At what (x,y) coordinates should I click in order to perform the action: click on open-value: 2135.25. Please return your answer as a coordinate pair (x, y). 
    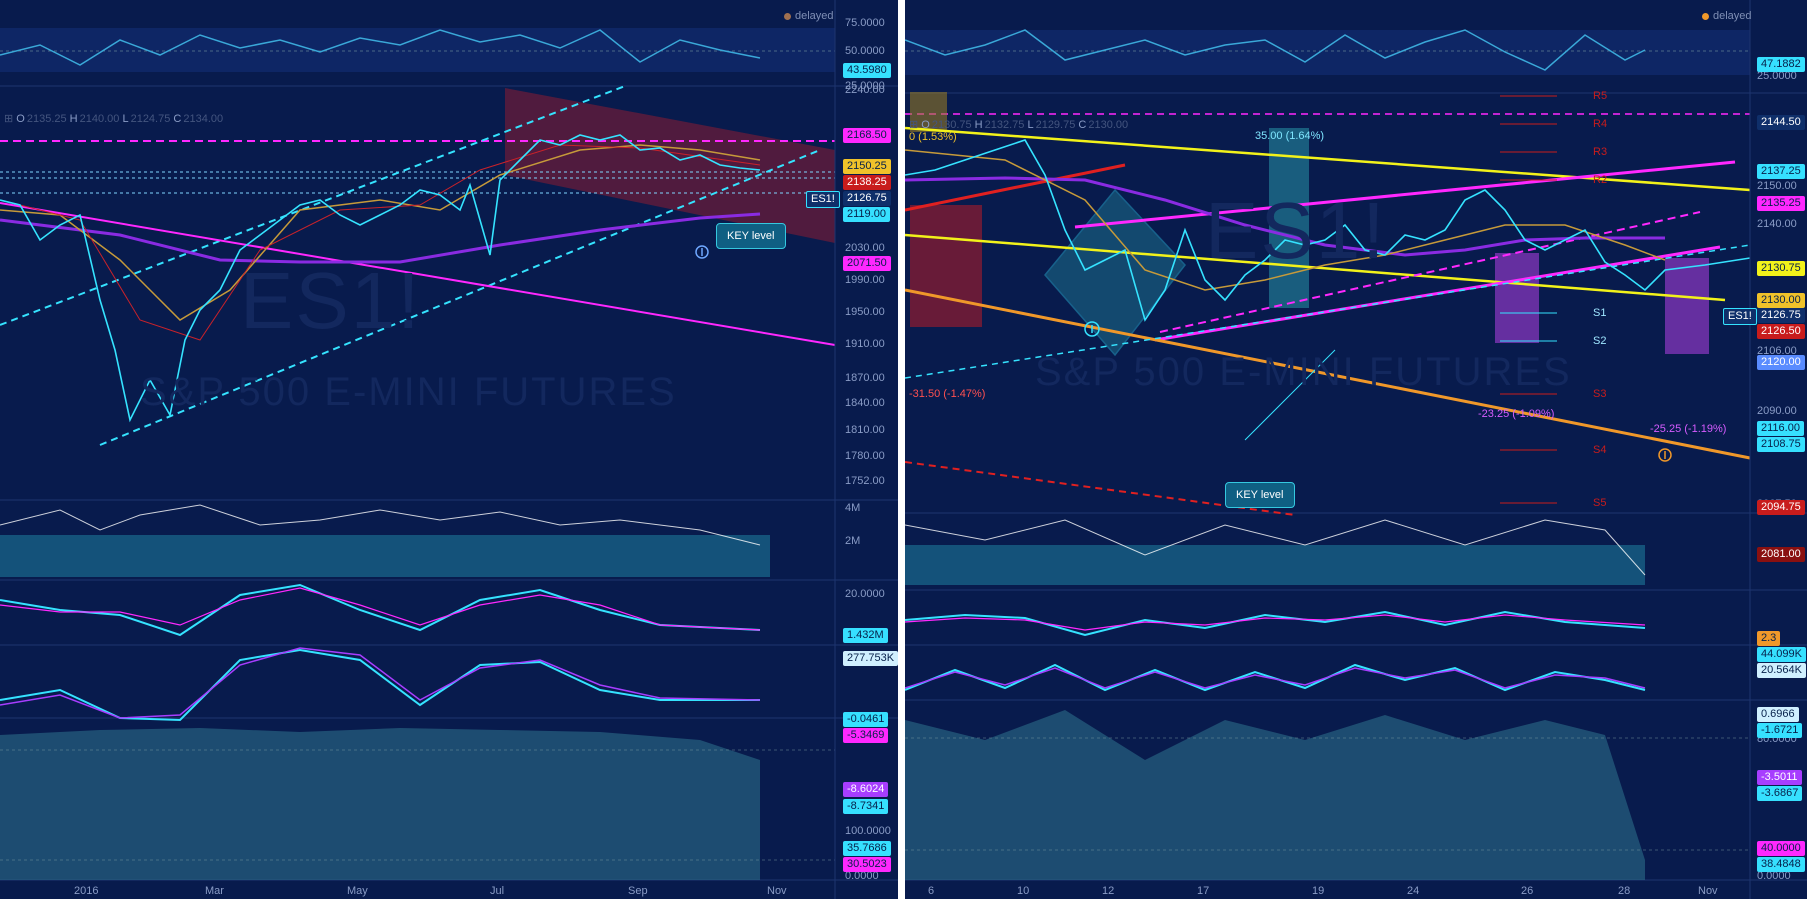
    Looking at the image, I should click on (46, 119).